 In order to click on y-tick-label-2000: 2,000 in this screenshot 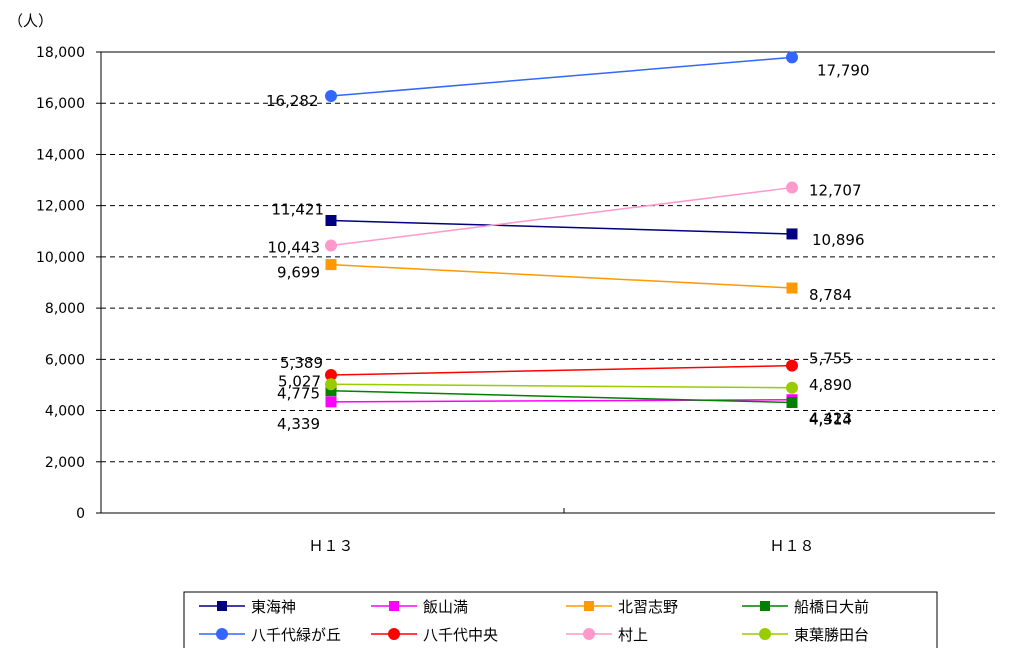, I will do `click(65, 463)`.